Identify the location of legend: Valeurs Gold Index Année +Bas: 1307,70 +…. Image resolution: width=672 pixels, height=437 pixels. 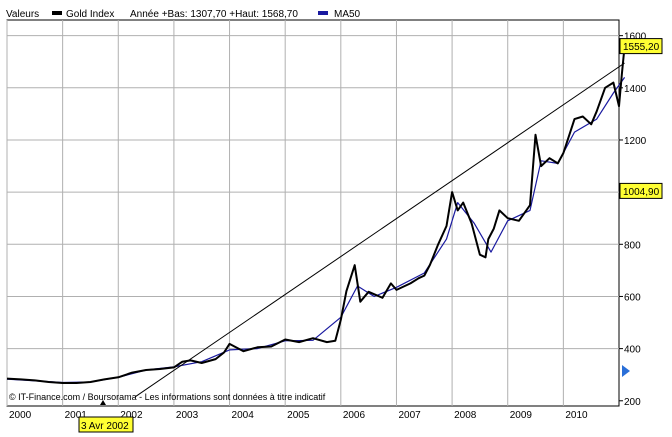
(183, 14).